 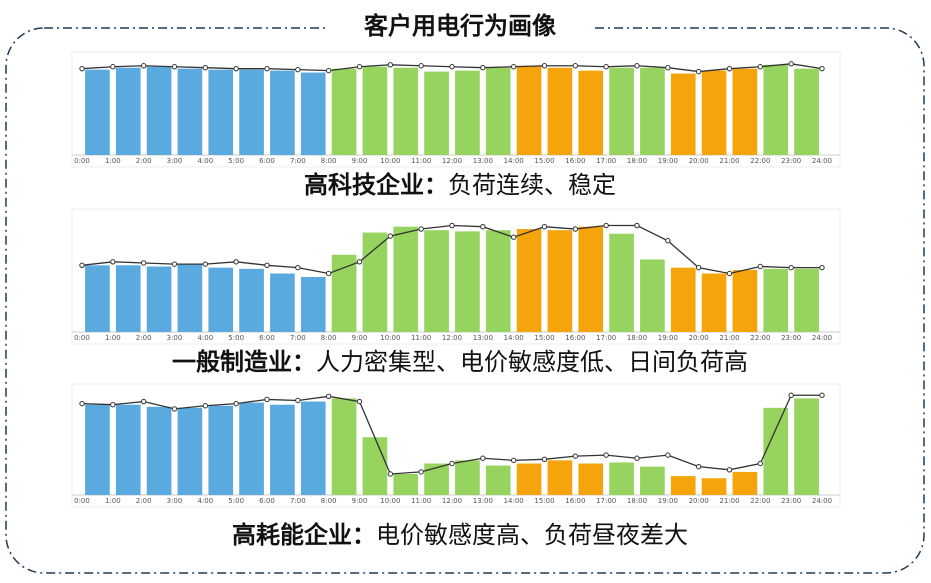 I want to click on x-tick-label: 17:00, so click(x=606, y=501).